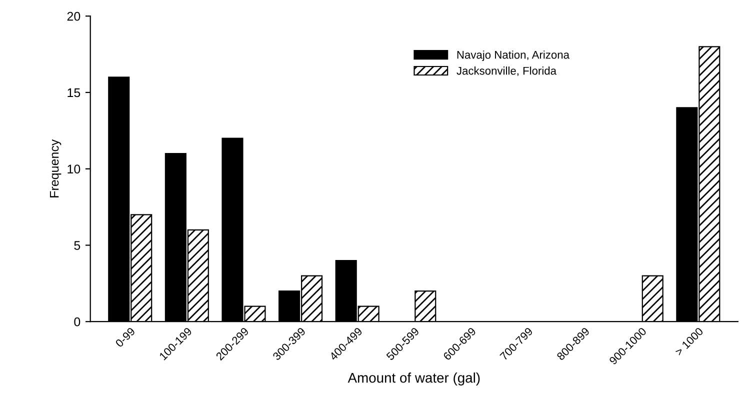 The width and height of the screenshot is (753, 402). What do you see at coordinates (77, 245) in the screenshot?
I see `y-tick-label: 5` at bounding box center [77, 245].